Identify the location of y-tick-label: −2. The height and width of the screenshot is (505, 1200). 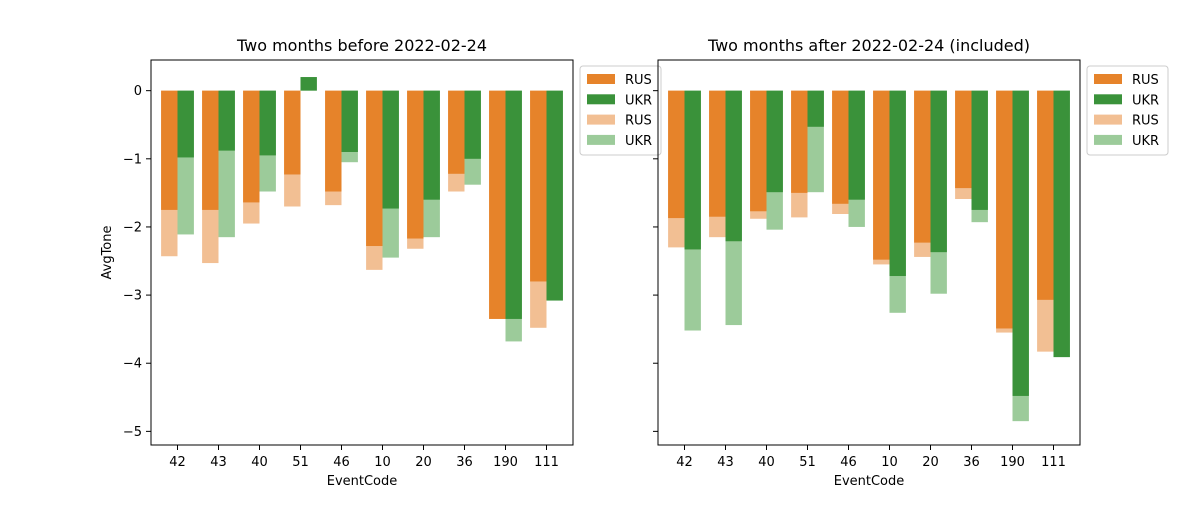
(132, 227).